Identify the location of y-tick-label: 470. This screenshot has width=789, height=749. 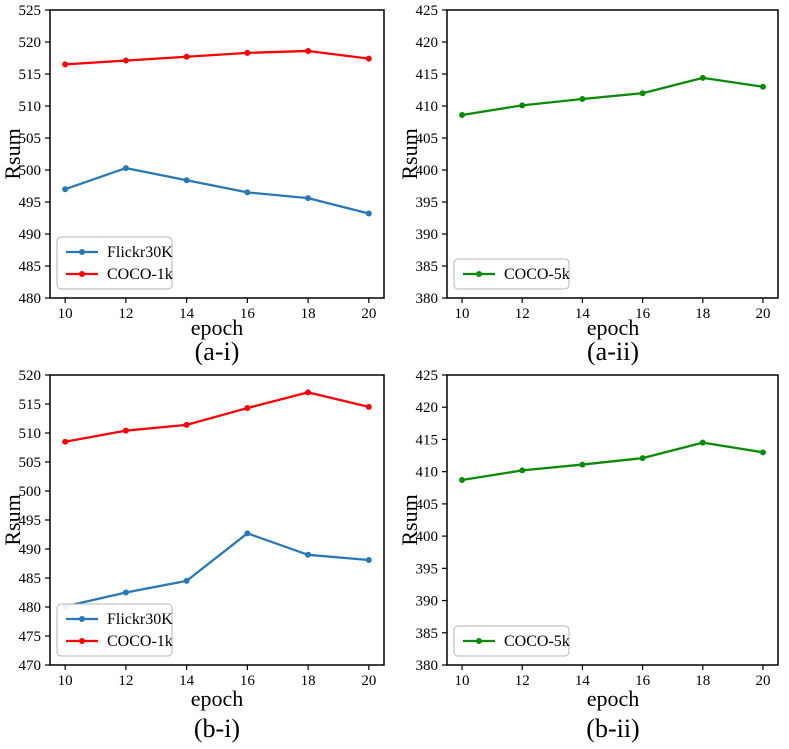
(30, 666).